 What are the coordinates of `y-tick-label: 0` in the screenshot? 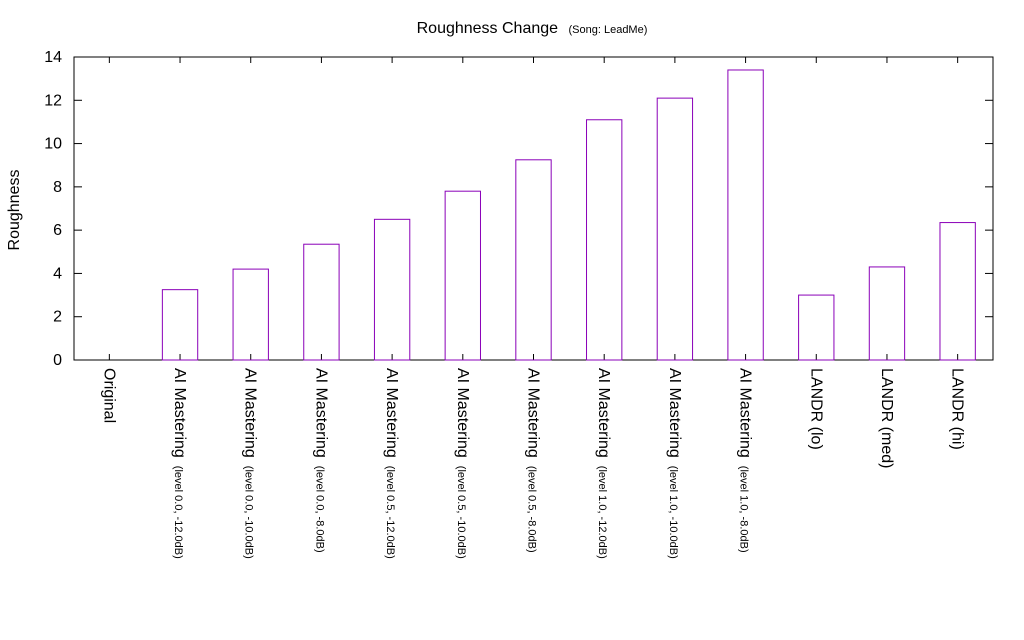 It's located at (57, 360).